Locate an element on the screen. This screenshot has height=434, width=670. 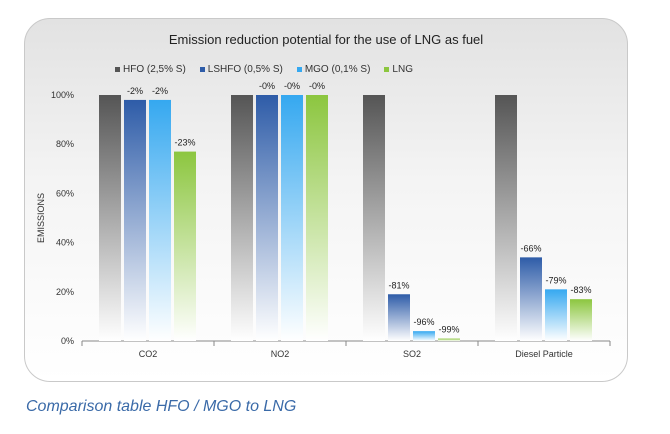
data-label: -81% is located at coordinates (398, 285).